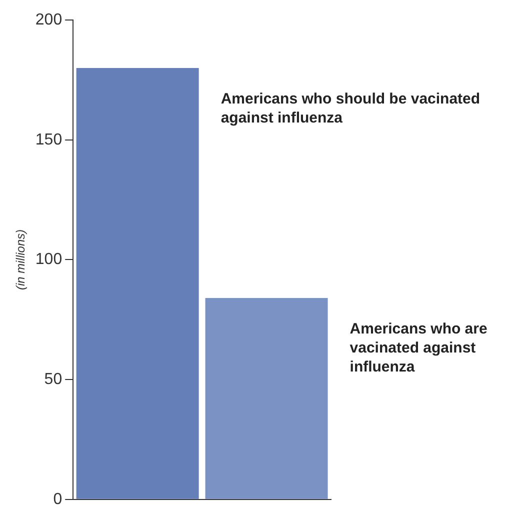 This screenshot has width=506, height=512. I want to click on y-tick-label: 150, so click(48, 139).